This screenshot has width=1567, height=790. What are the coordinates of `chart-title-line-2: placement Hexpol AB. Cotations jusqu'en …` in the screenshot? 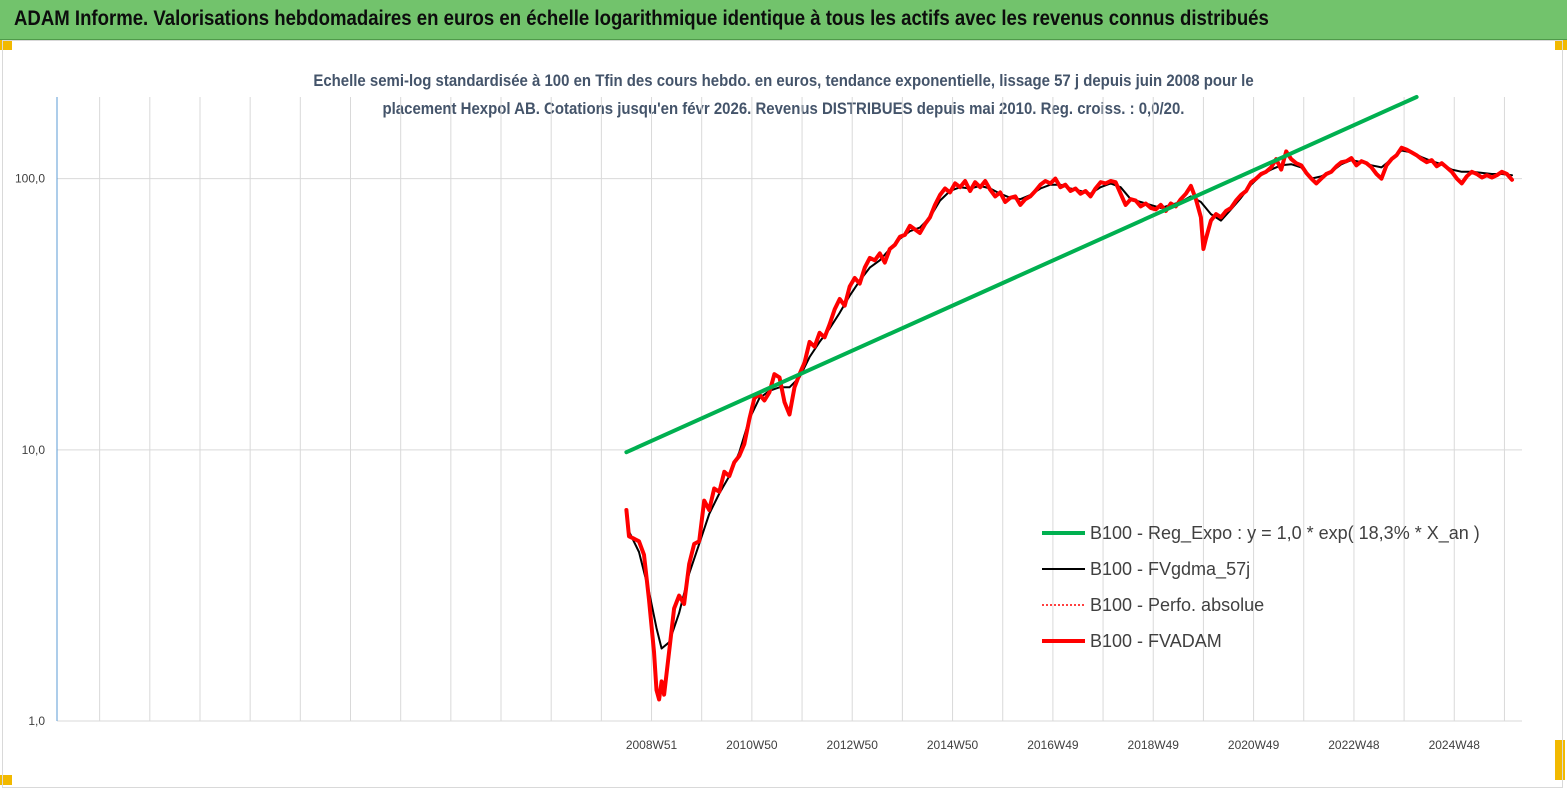 It's located at (783, 108).